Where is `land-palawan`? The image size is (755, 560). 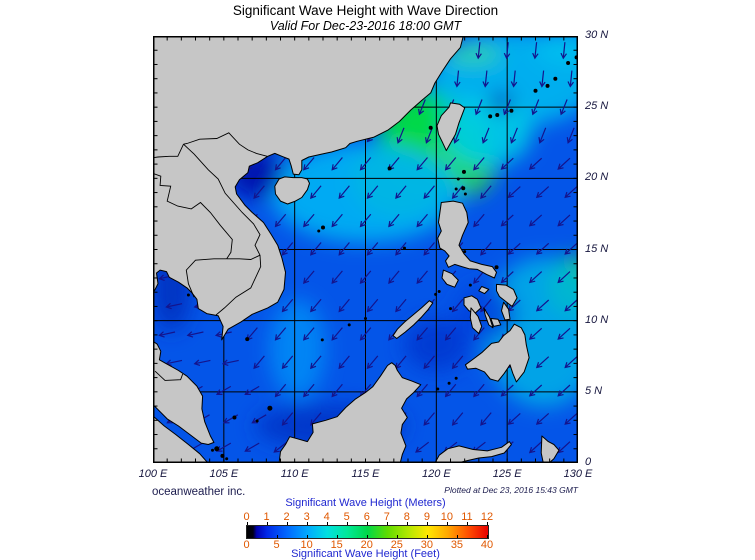
land-palawan is located at coordinates (413, 319).